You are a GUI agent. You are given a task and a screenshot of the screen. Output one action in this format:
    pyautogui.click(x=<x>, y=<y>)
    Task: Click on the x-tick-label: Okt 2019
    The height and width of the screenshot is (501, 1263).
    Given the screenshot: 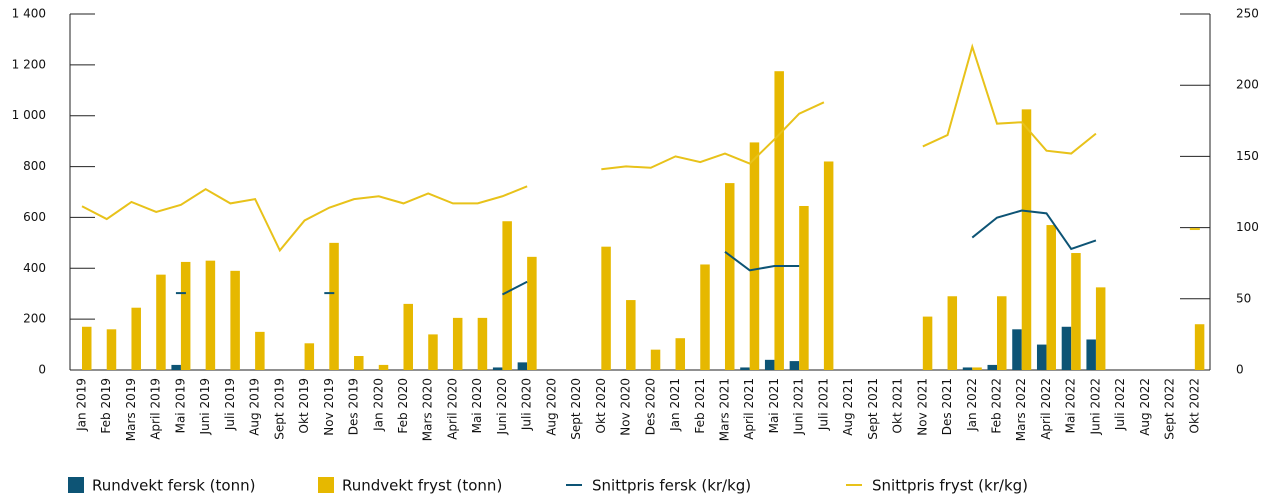 What is the action you would take?
    pyautogui.click(x=304, y=405)
    